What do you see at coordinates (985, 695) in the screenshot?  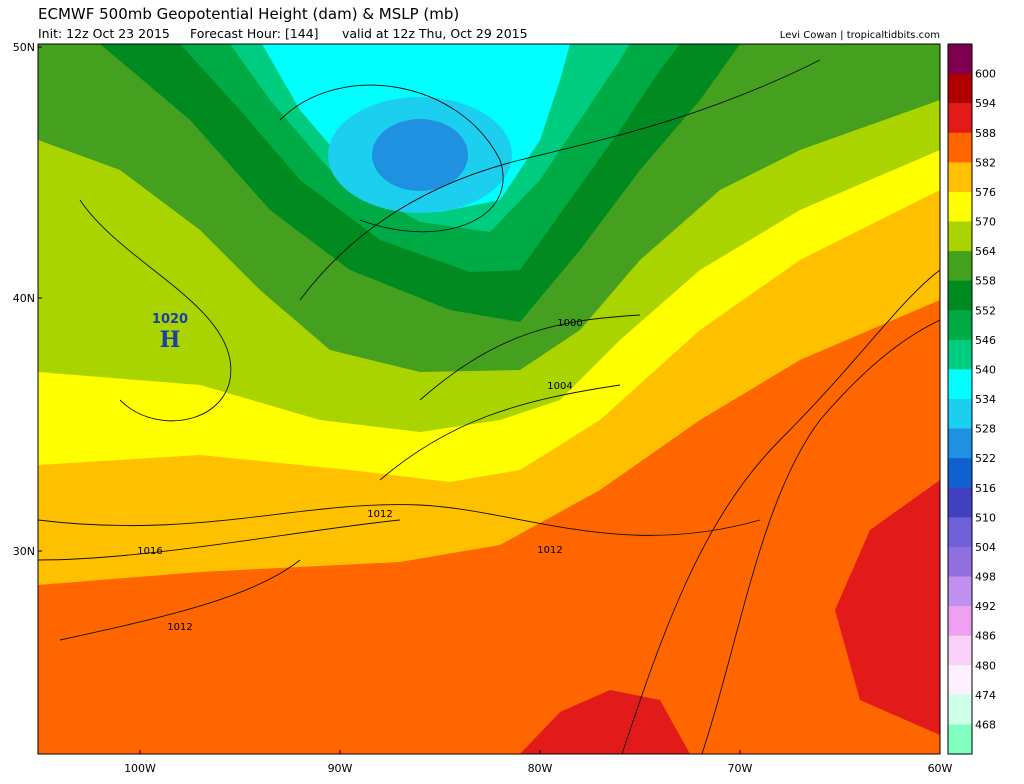 I see `colorbar-label: 474` at bounding box center [985, 695].